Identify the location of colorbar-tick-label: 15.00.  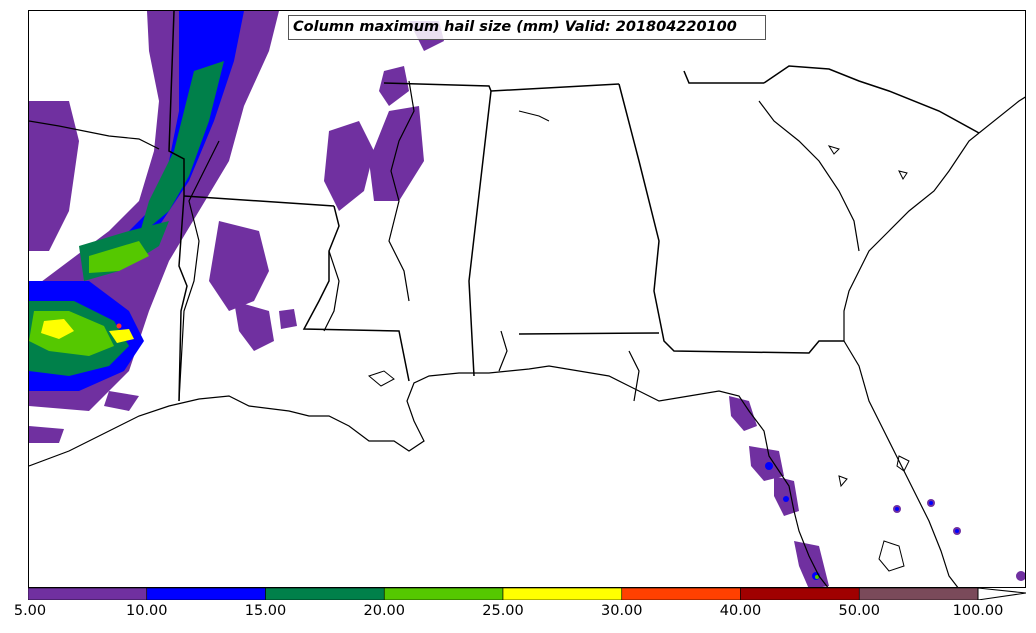
(265, 611).